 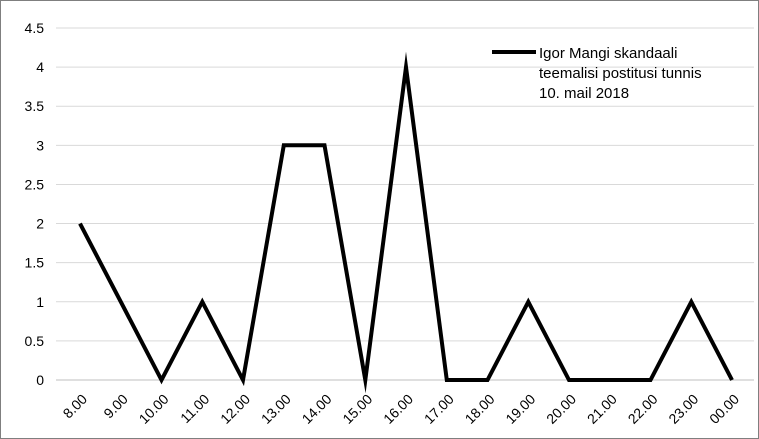 What do you see at coordinates (35, 184) in the screenshot?
I see `y-tick-label: 2.5` at bounding box center [35, 184].